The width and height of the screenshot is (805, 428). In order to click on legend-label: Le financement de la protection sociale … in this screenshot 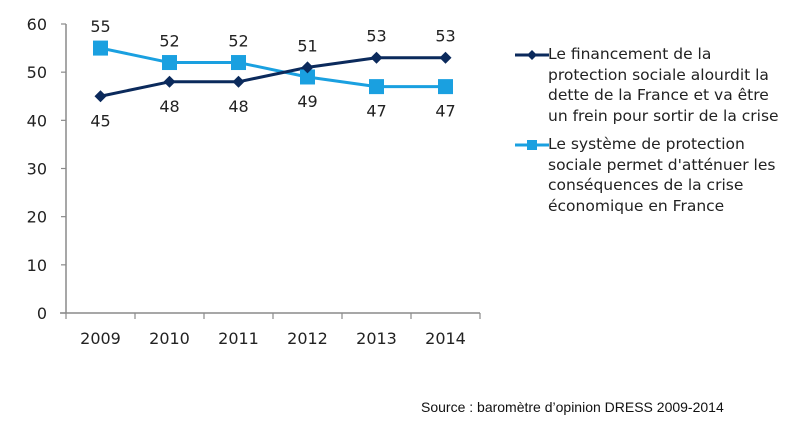, I will do `click(663, 85)`.